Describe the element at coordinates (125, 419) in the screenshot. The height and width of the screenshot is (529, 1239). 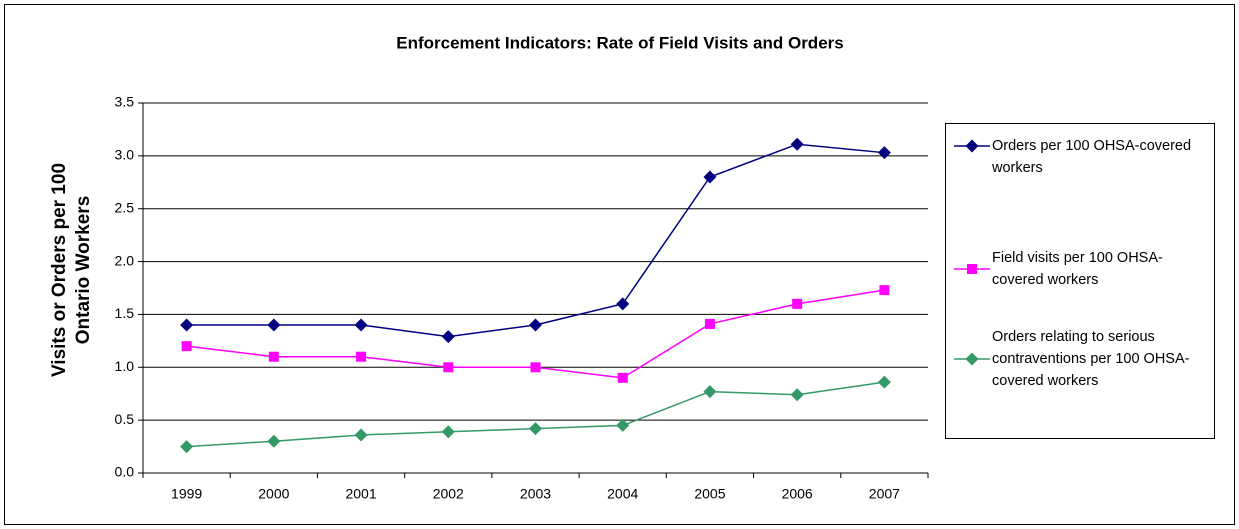
I see `y-tick-label: 0.5` at that location.